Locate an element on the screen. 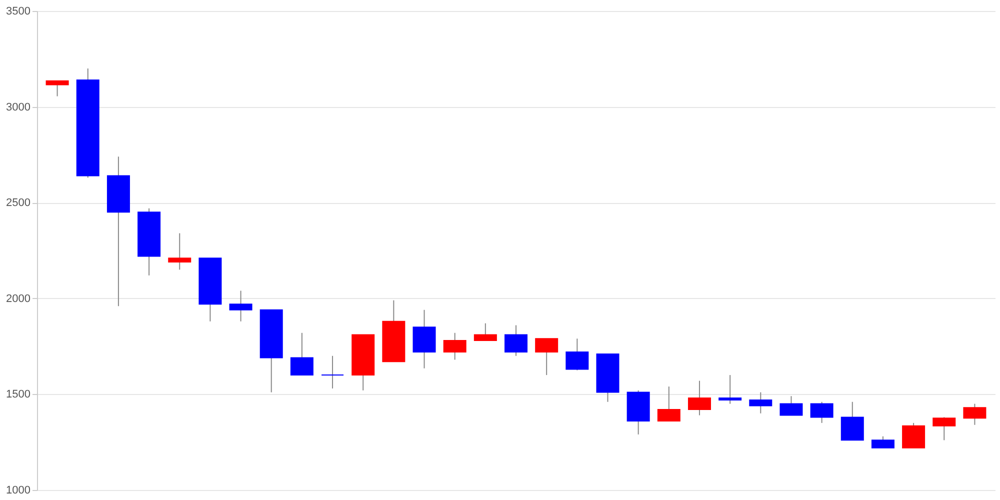 The height and width of the screenshot is (500, 1000). y-tick-label: 2000 is located at coordinates (18, 298).